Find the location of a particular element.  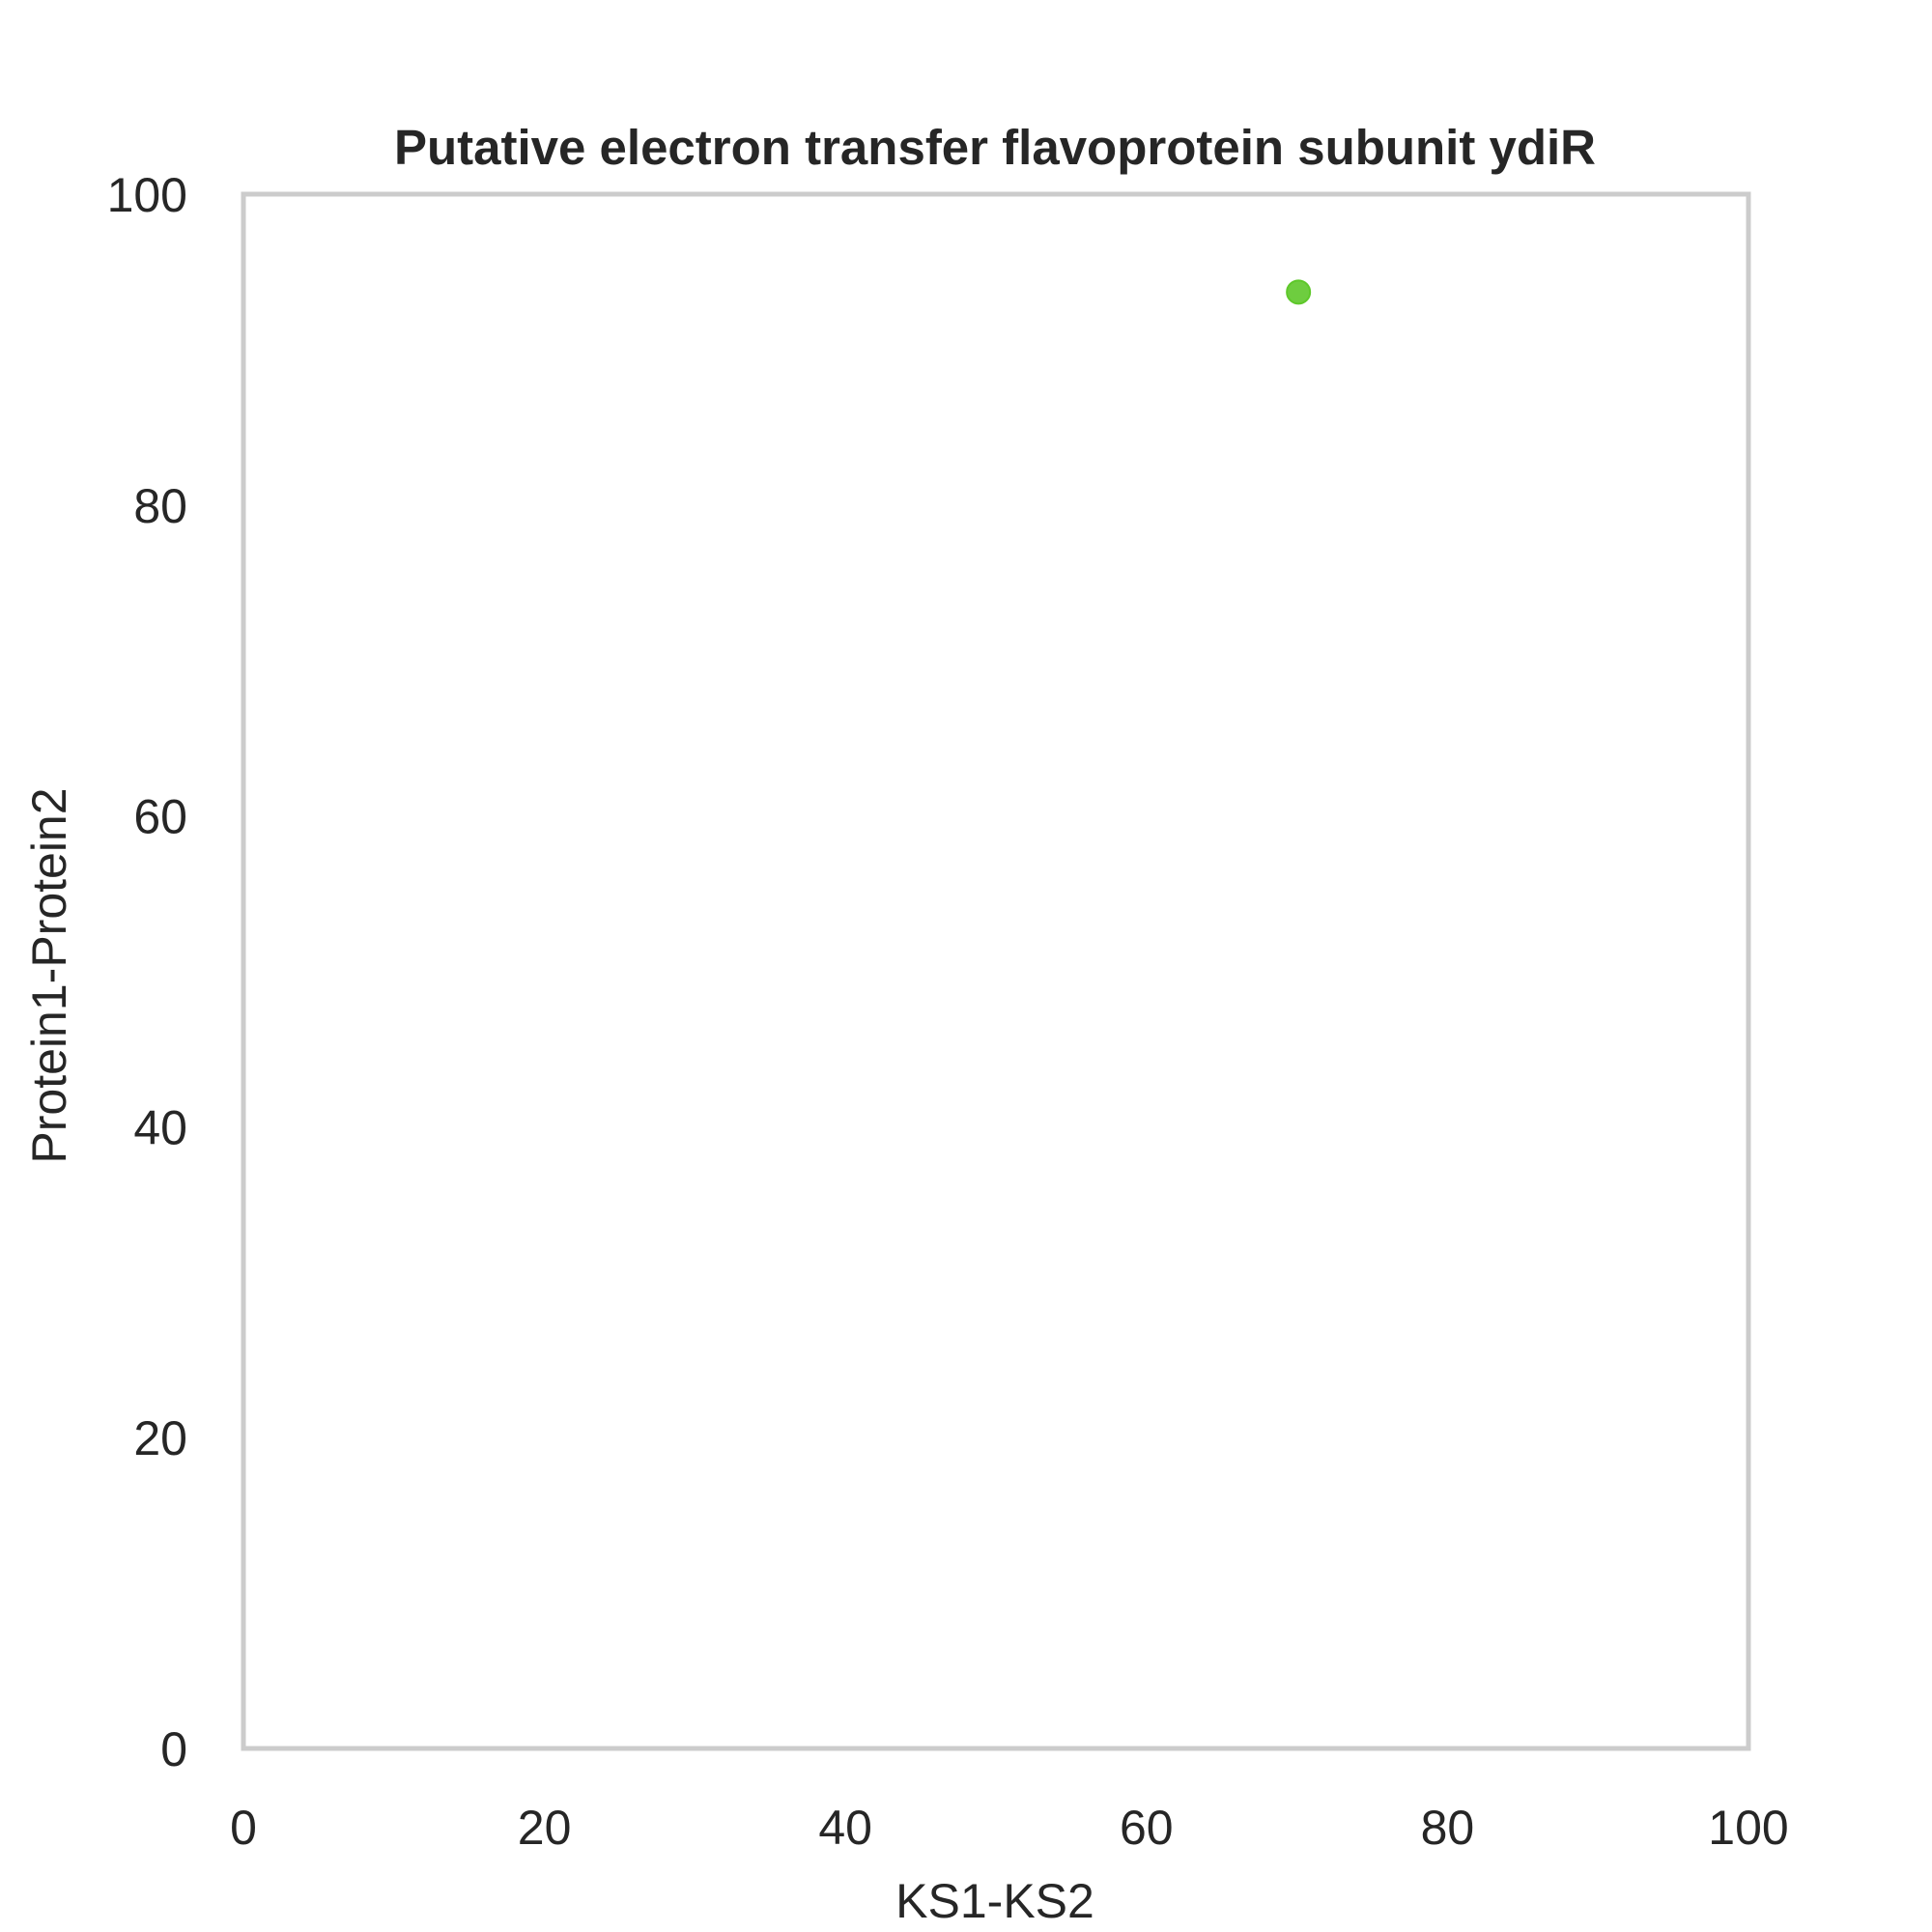

y-axis-label: Protein1-Protein2 is located at coordinates (49, 975).